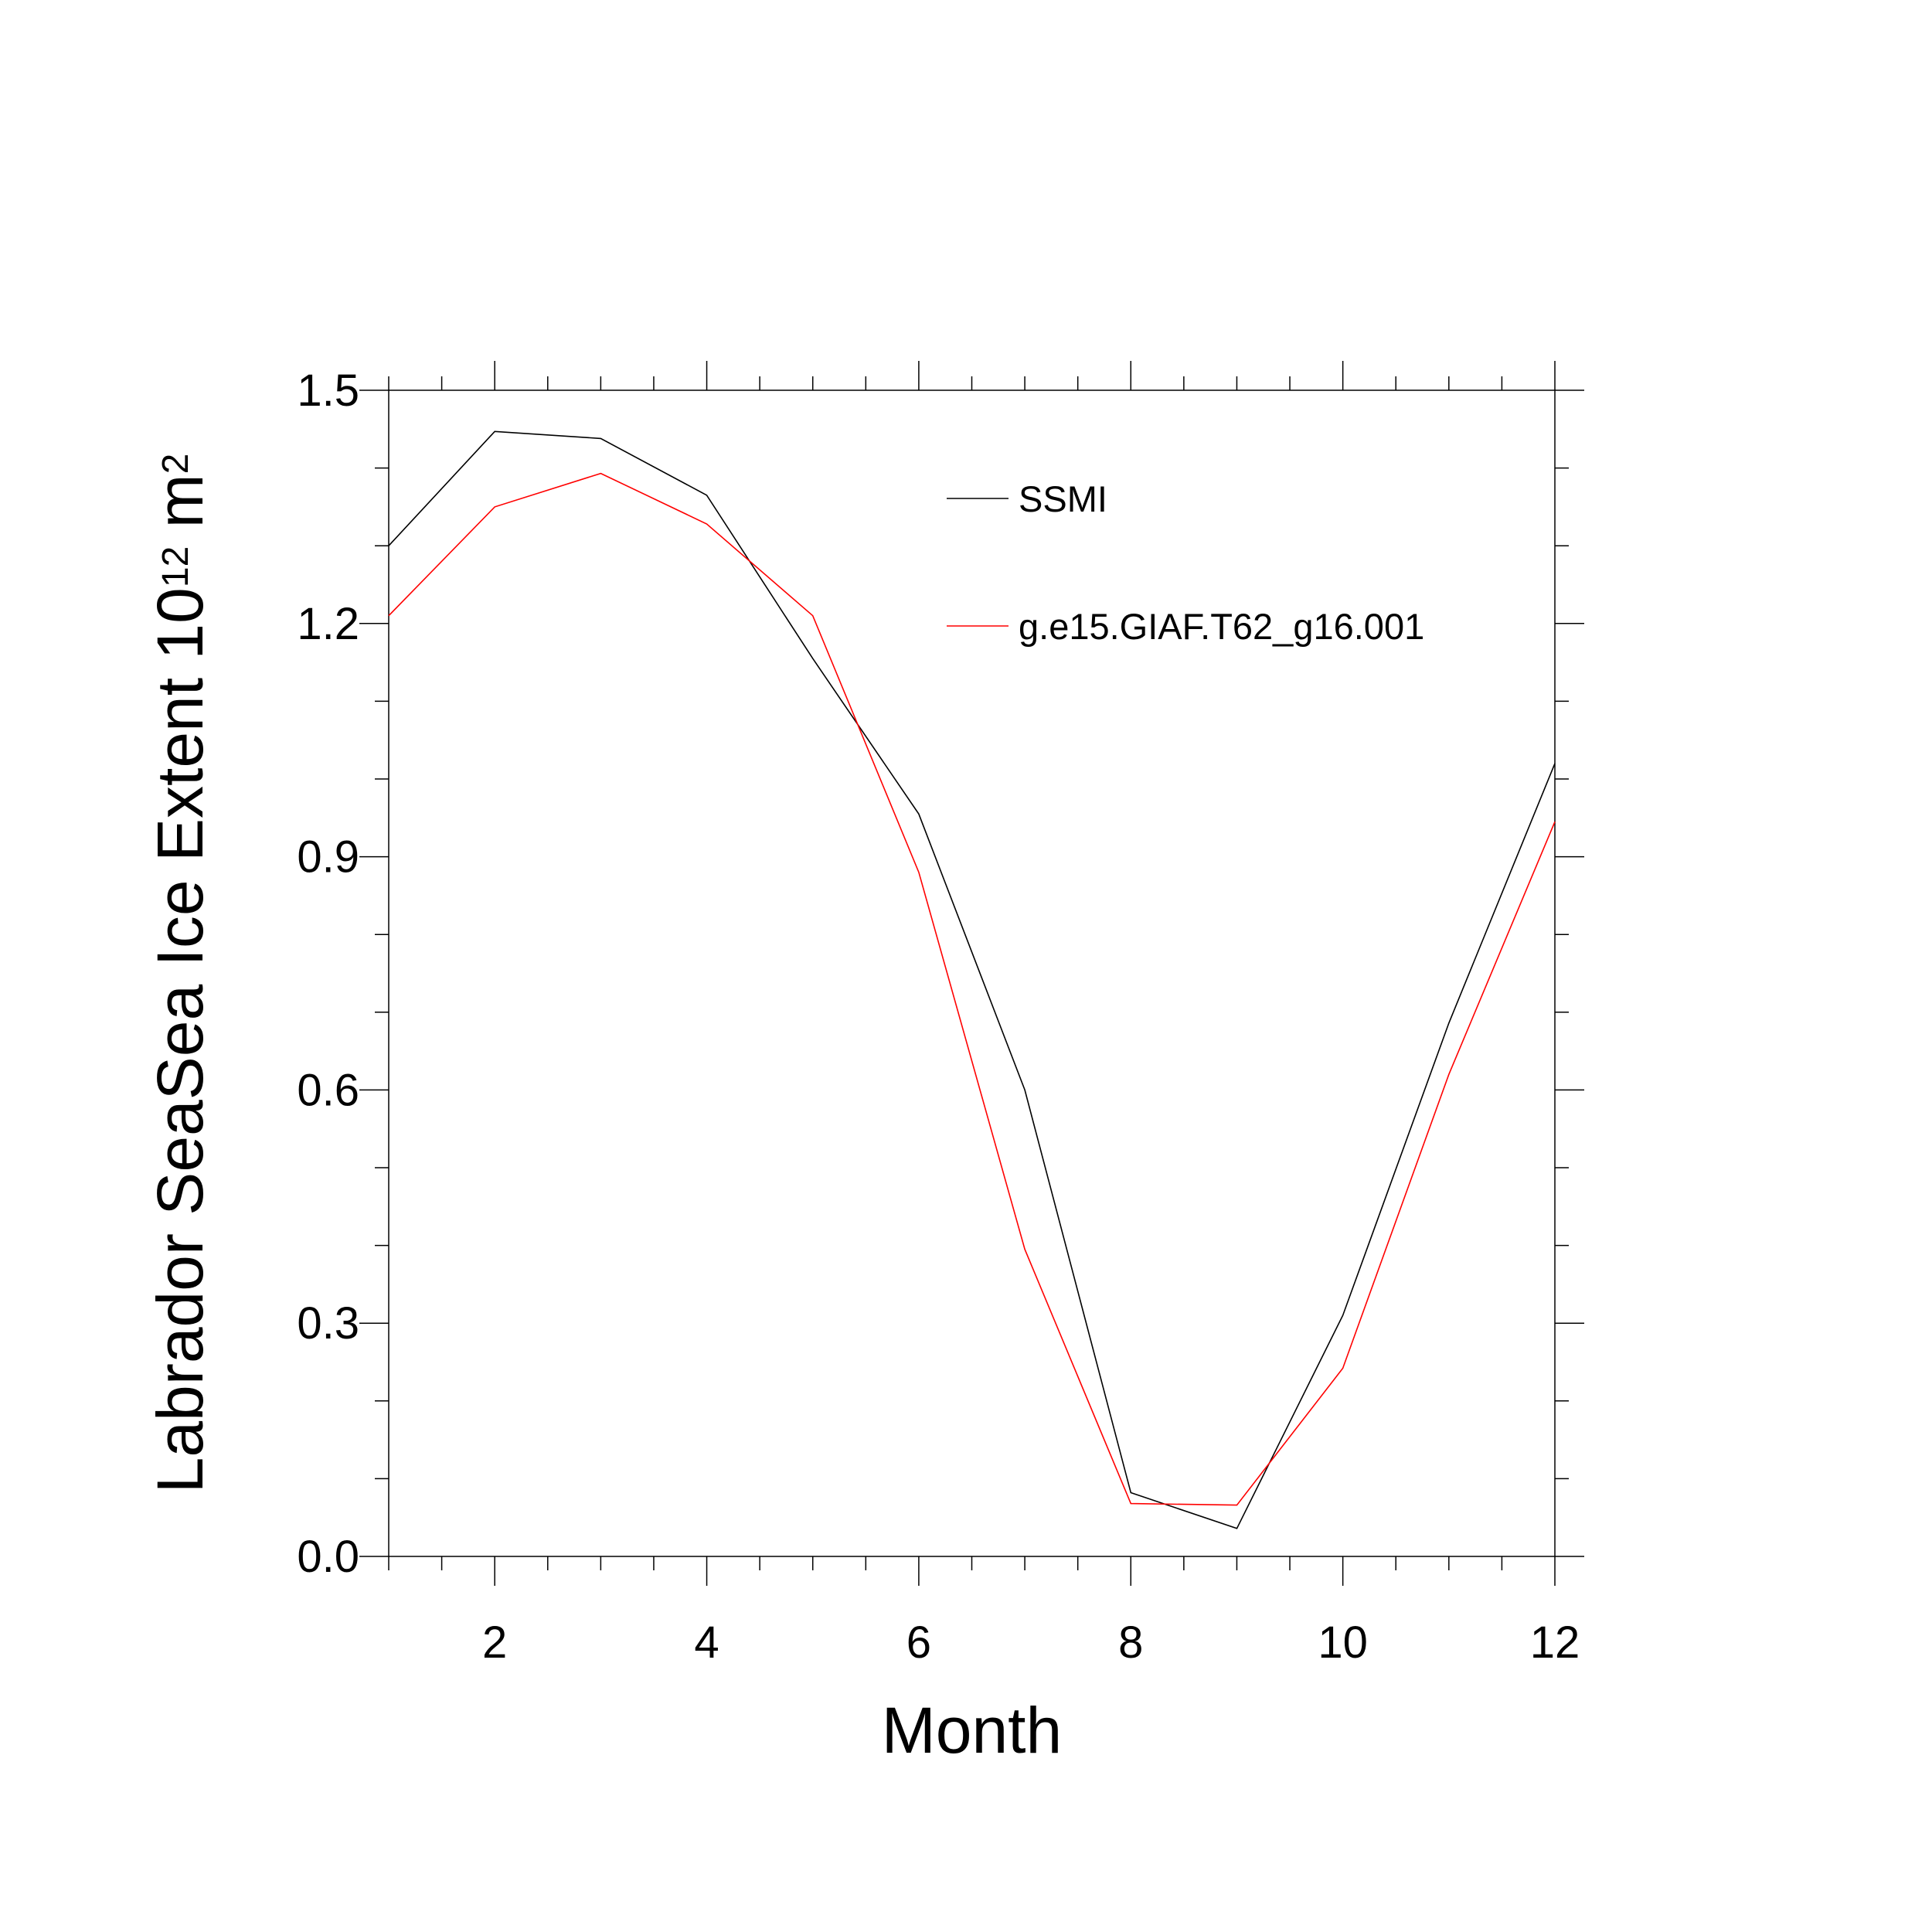 This screenshot has height=1932, width=1932. Describe the element at coordinates (328, 1324) in the screenshot. I see `y-tick-label: 0.3` at that location.